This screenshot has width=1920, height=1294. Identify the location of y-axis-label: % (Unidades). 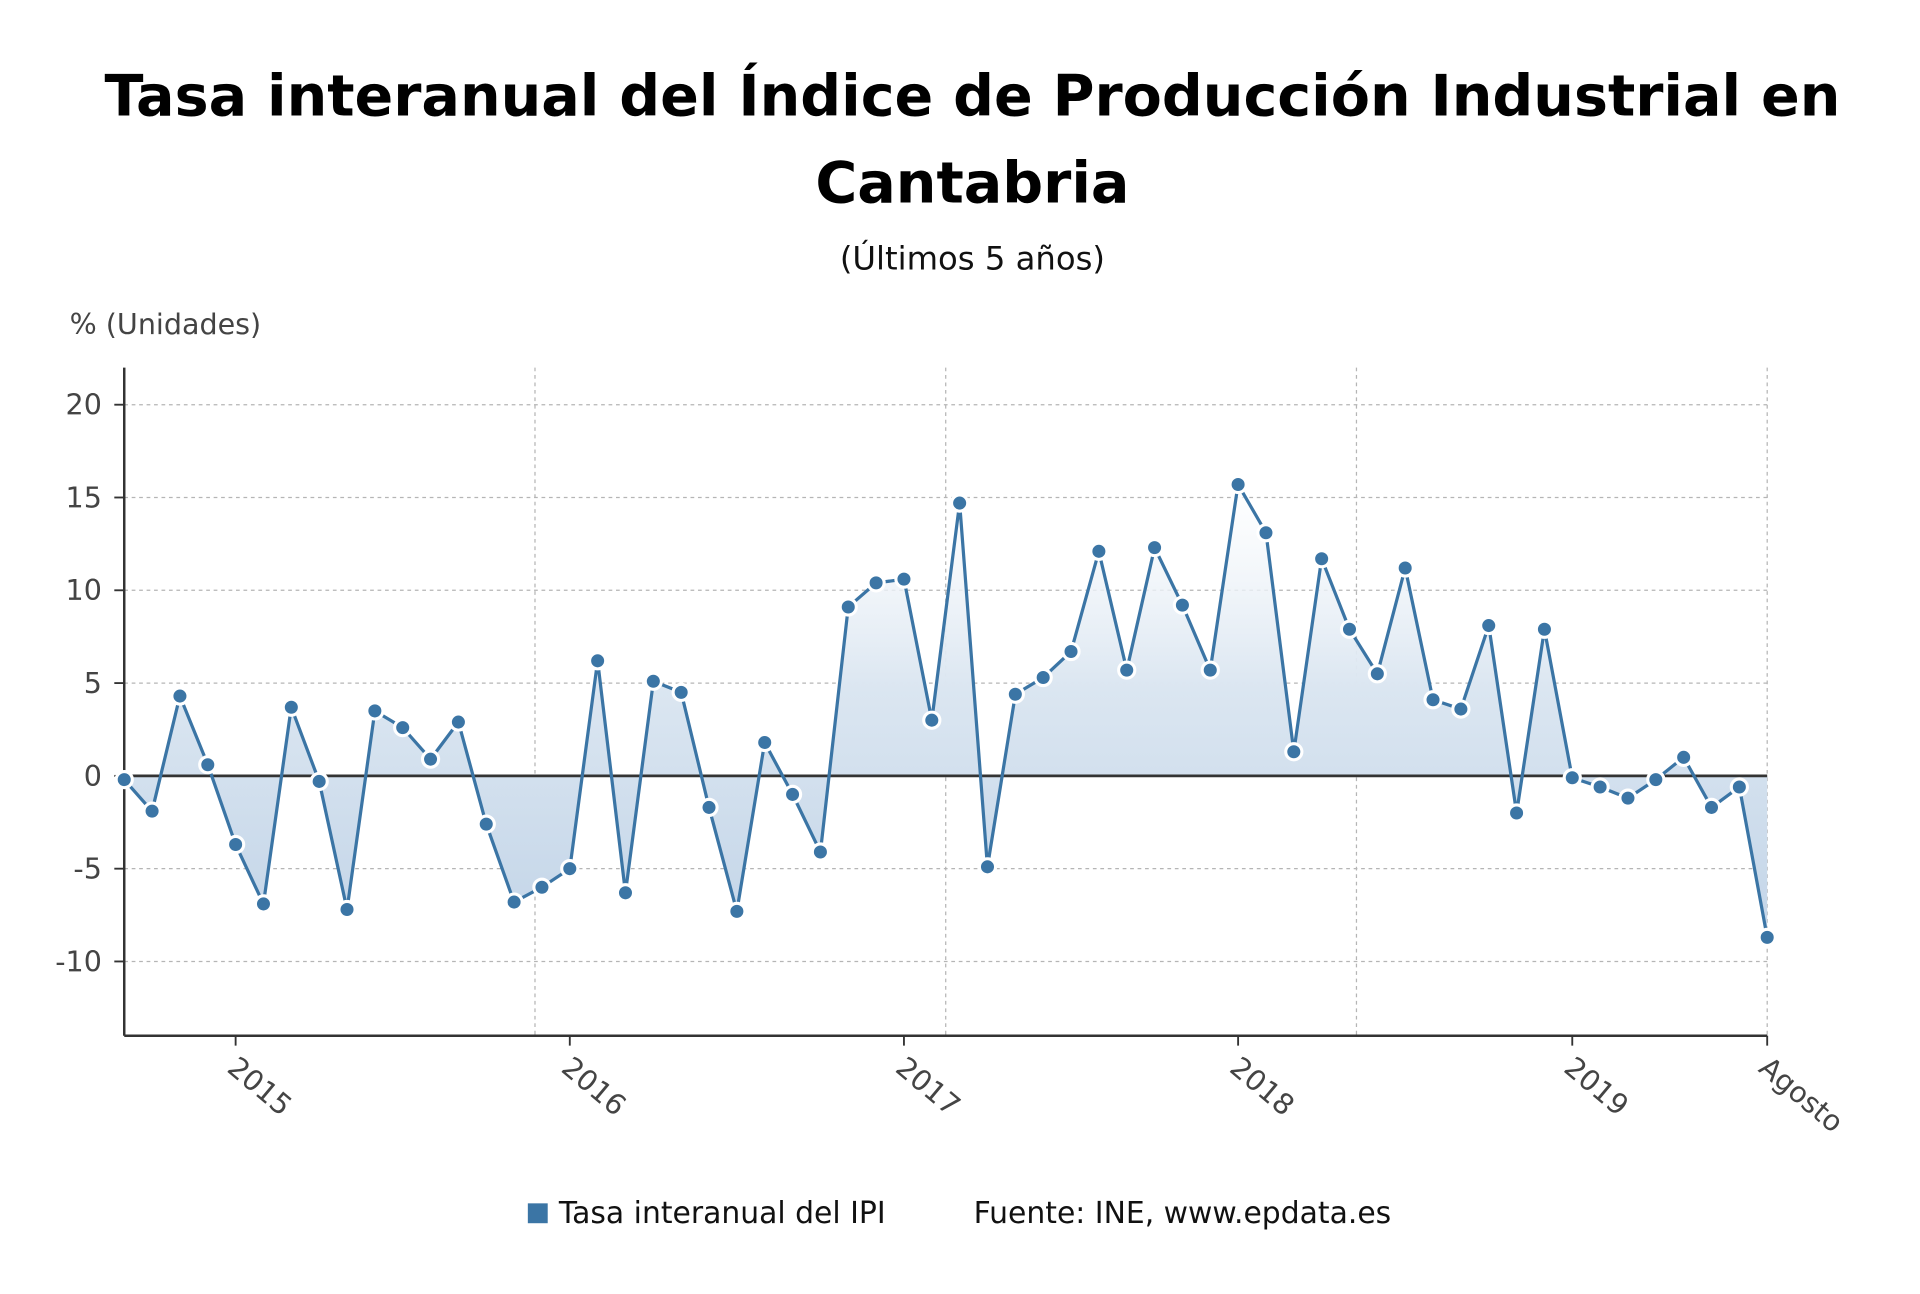
(166, 324).